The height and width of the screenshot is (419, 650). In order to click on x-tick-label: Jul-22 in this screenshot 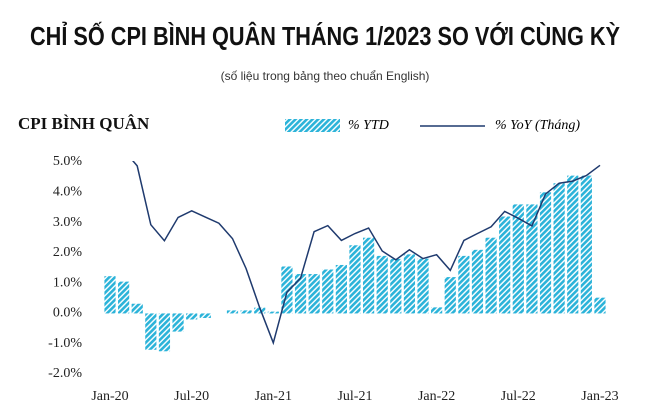, I will do `click(518, 396)`.